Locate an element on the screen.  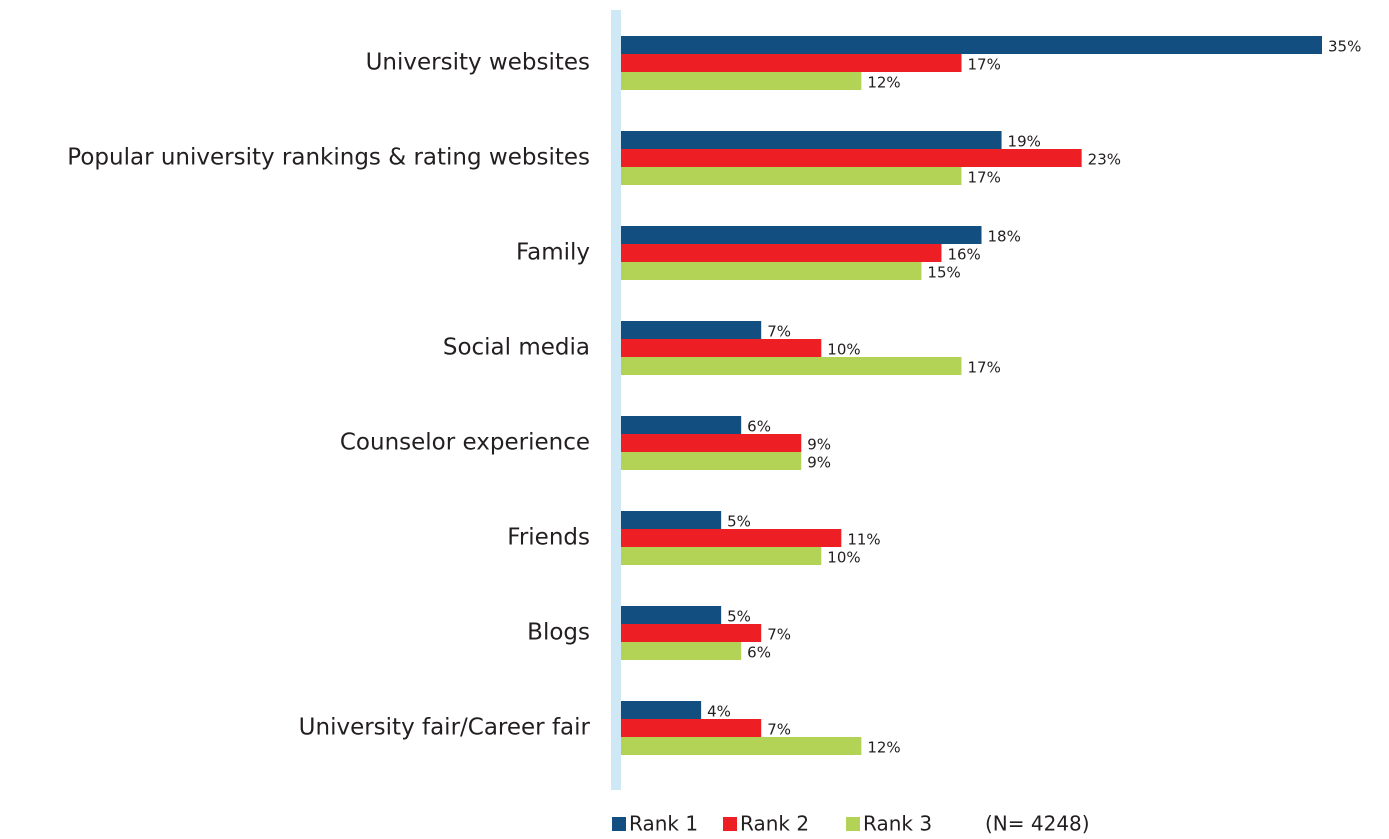
legend-label: Rank 2 is located at coordinates (774, 824).